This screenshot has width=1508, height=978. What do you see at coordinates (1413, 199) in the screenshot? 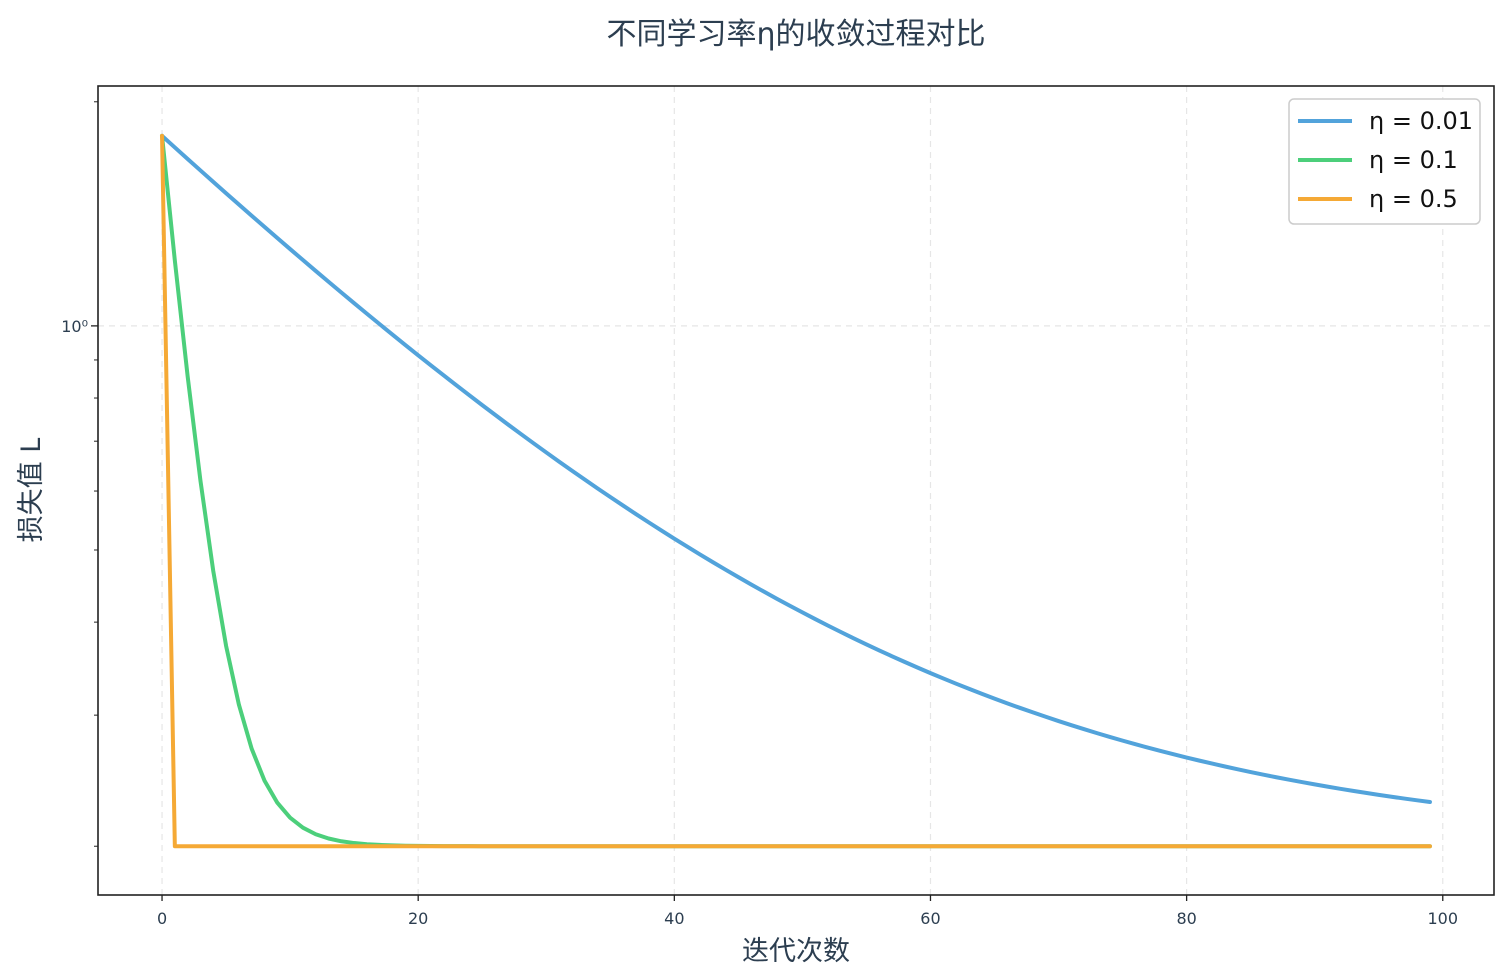
I see `legend-entry: η = 0.5` at bounding box center [1413, 199].